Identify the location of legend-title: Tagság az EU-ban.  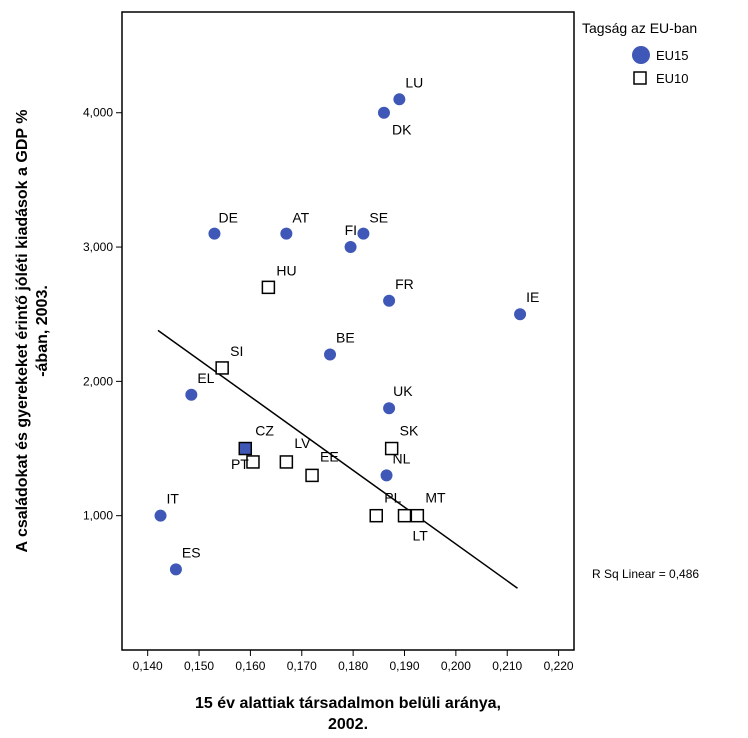
(639, 28).